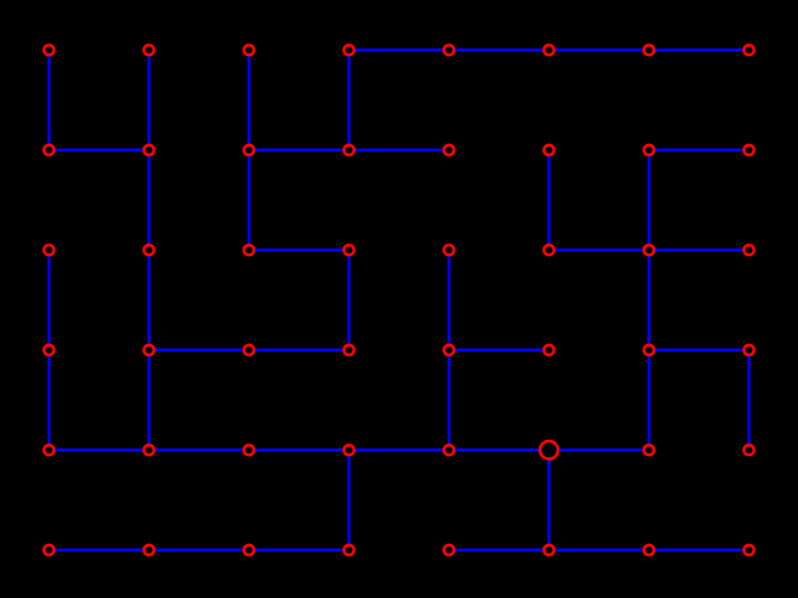 This screenshot has width=798, height=598. Describe the element at coordinates (549, 450) in the screenshot. I see `current-node-marker` at that location.